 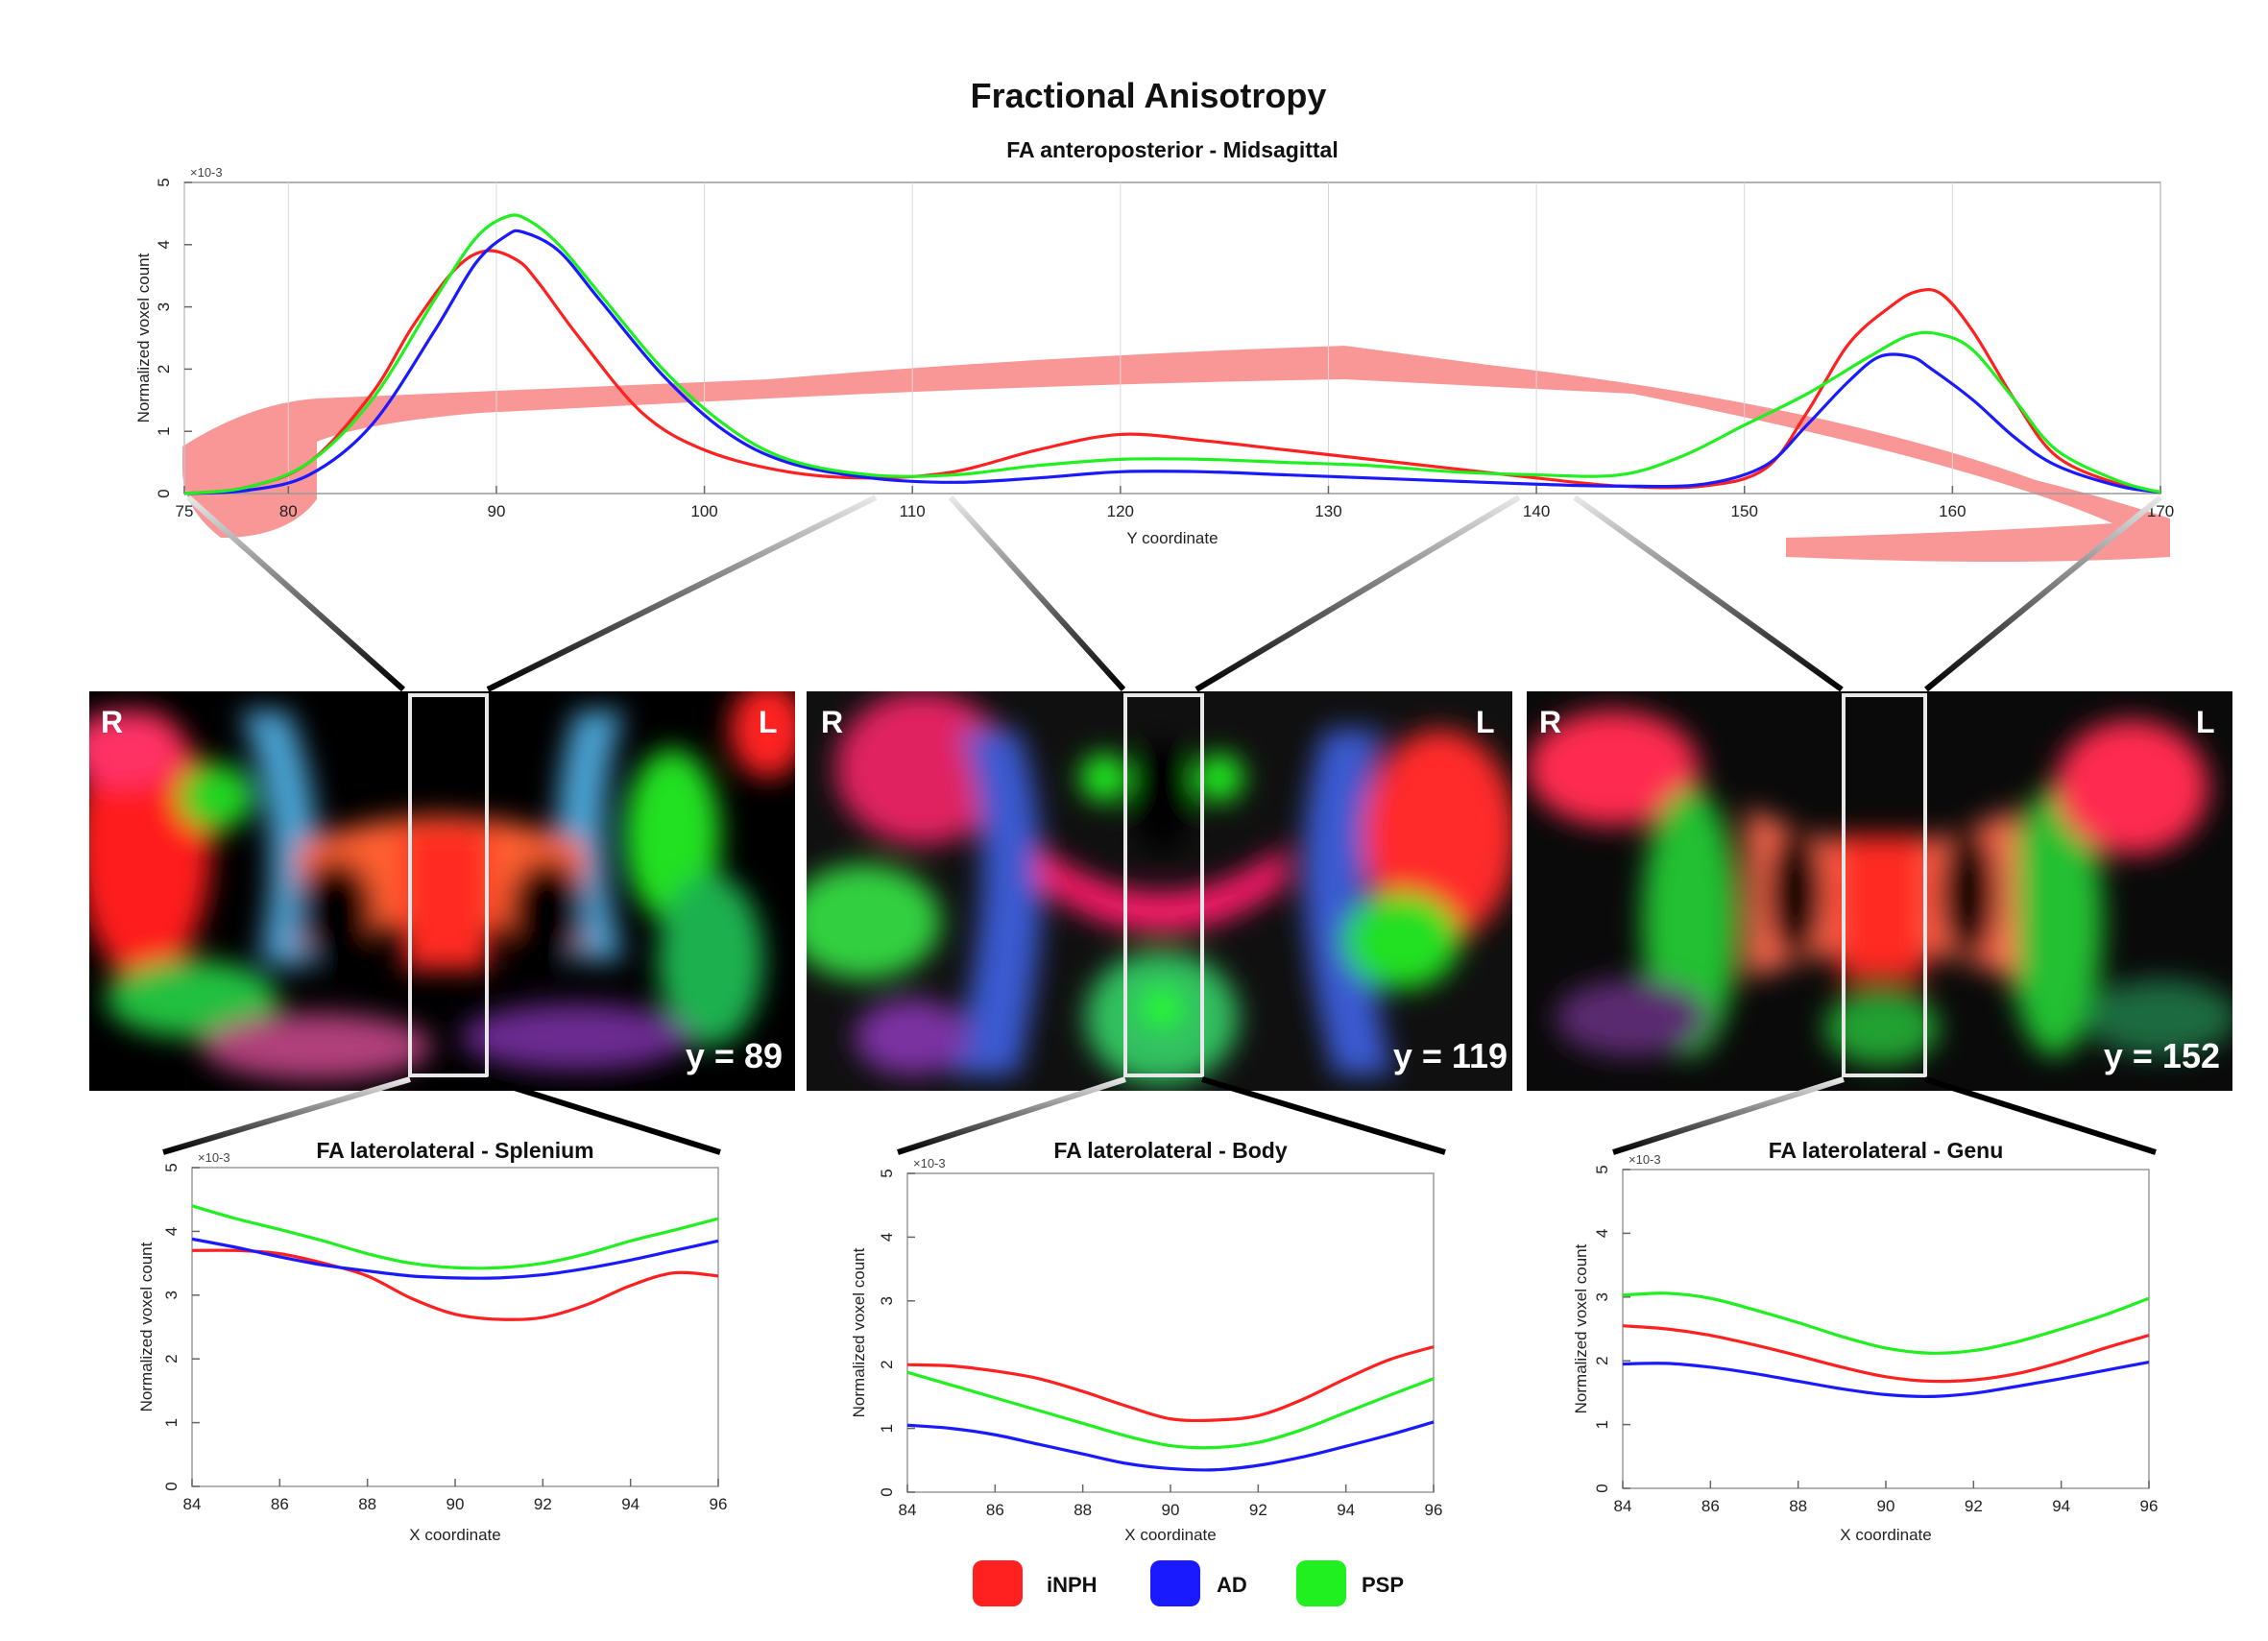 What do you see at coordinates (1258, 1510) in the screenshot?
I see `x-tick-label: 92` at bounding box center [1258, 1510].